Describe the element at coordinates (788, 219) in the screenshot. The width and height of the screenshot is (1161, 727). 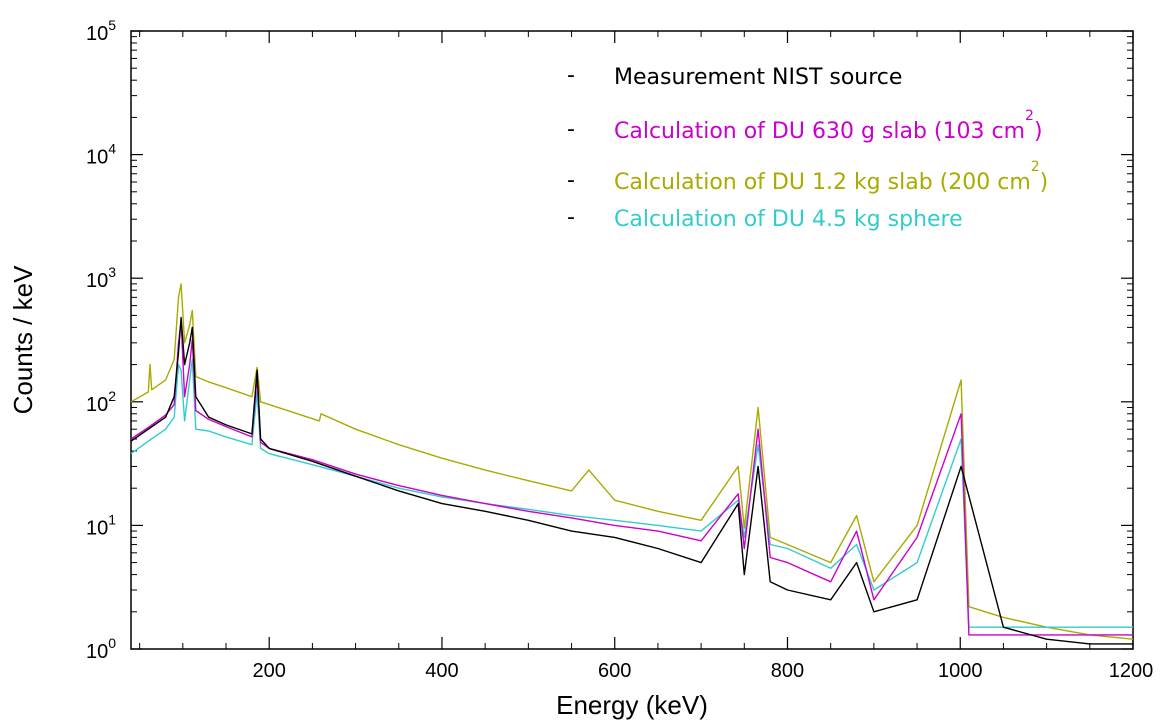
I see `legend-entry: Calculation of DU 4.5 kg sphere` at that location.